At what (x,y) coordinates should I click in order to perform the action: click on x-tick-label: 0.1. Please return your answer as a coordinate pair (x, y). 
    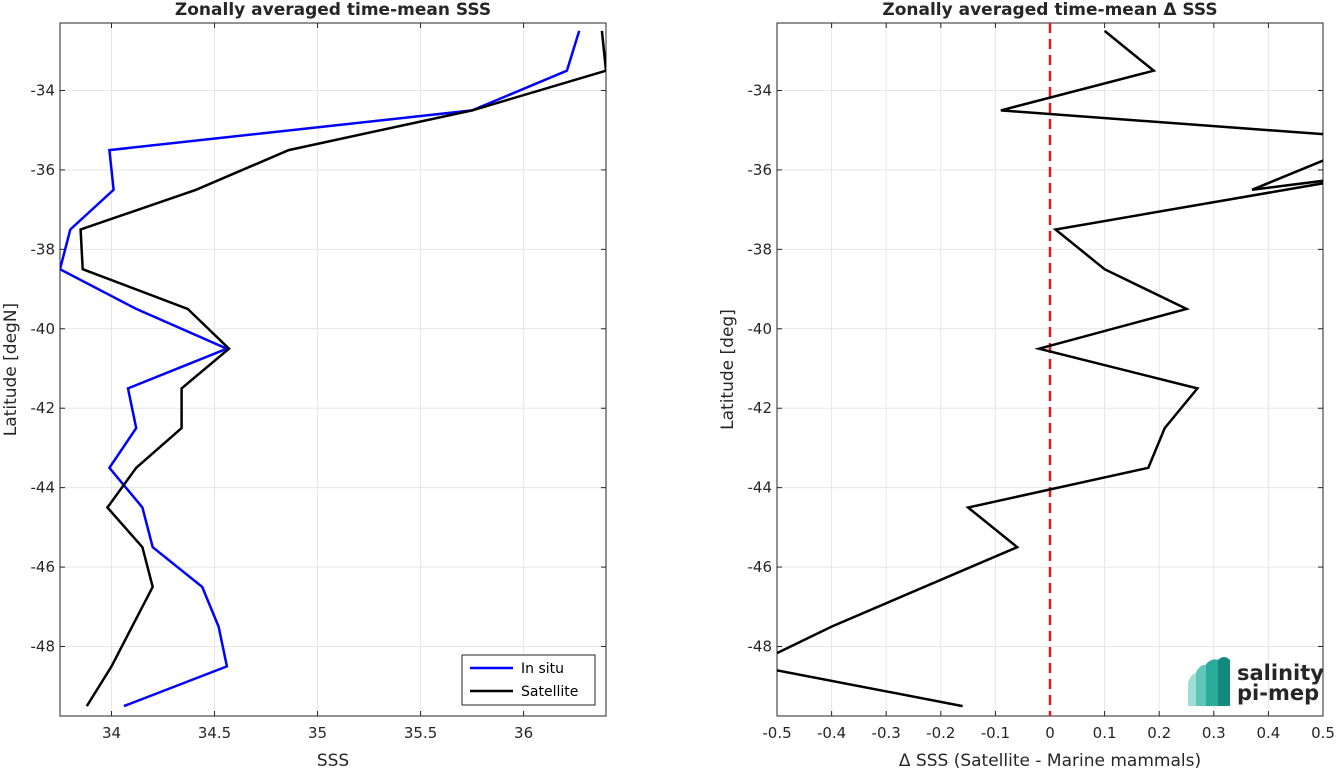
    Looking at the image, I should click on (1105, 733).